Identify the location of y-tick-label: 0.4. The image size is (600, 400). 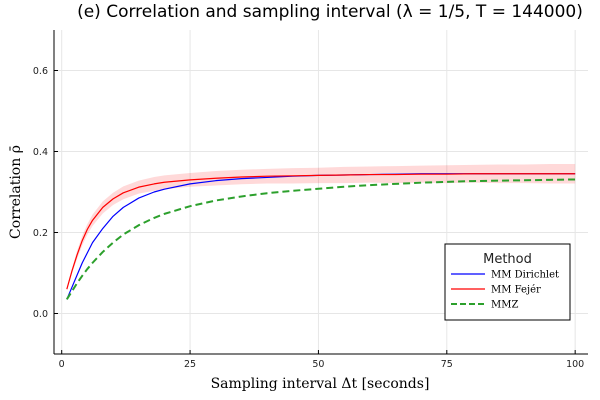
(40, 152).